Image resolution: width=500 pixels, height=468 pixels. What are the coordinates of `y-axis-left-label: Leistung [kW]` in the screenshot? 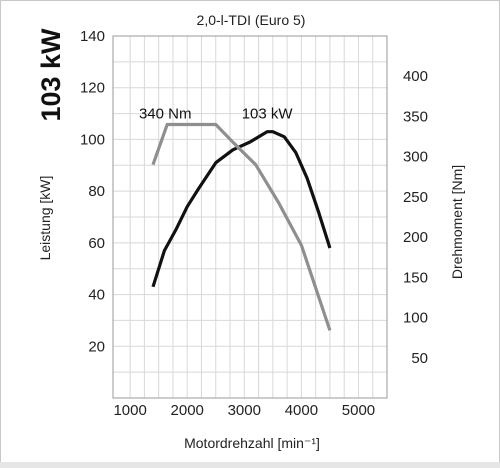 It's located at (45, 218).